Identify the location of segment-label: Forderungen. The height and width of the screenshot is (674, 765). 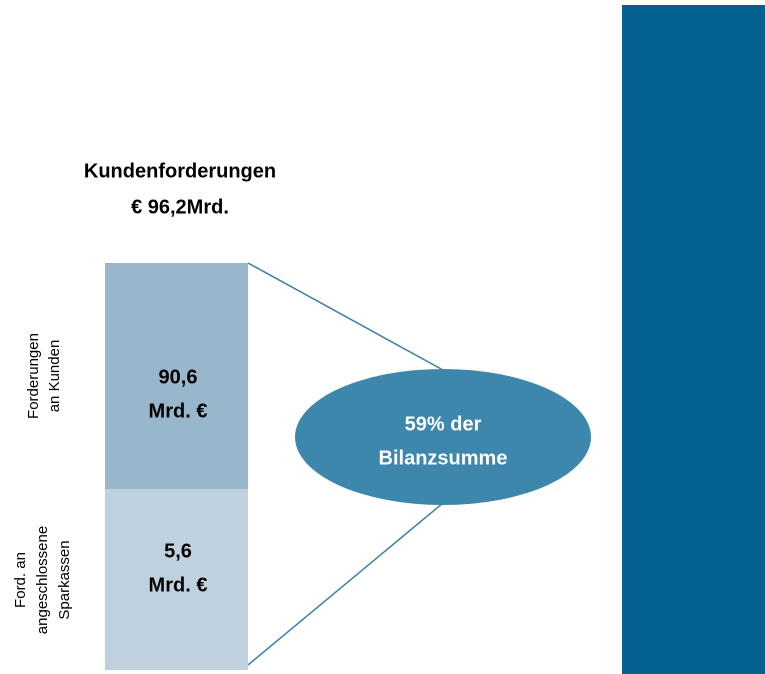
(33, 376).